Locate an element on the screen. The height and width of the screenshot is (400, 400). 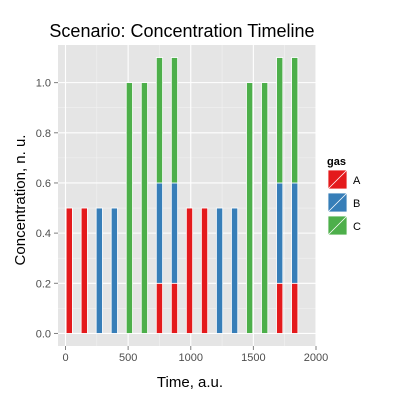
y-tick-label: 0.4 is located at coordinates (43, 234).